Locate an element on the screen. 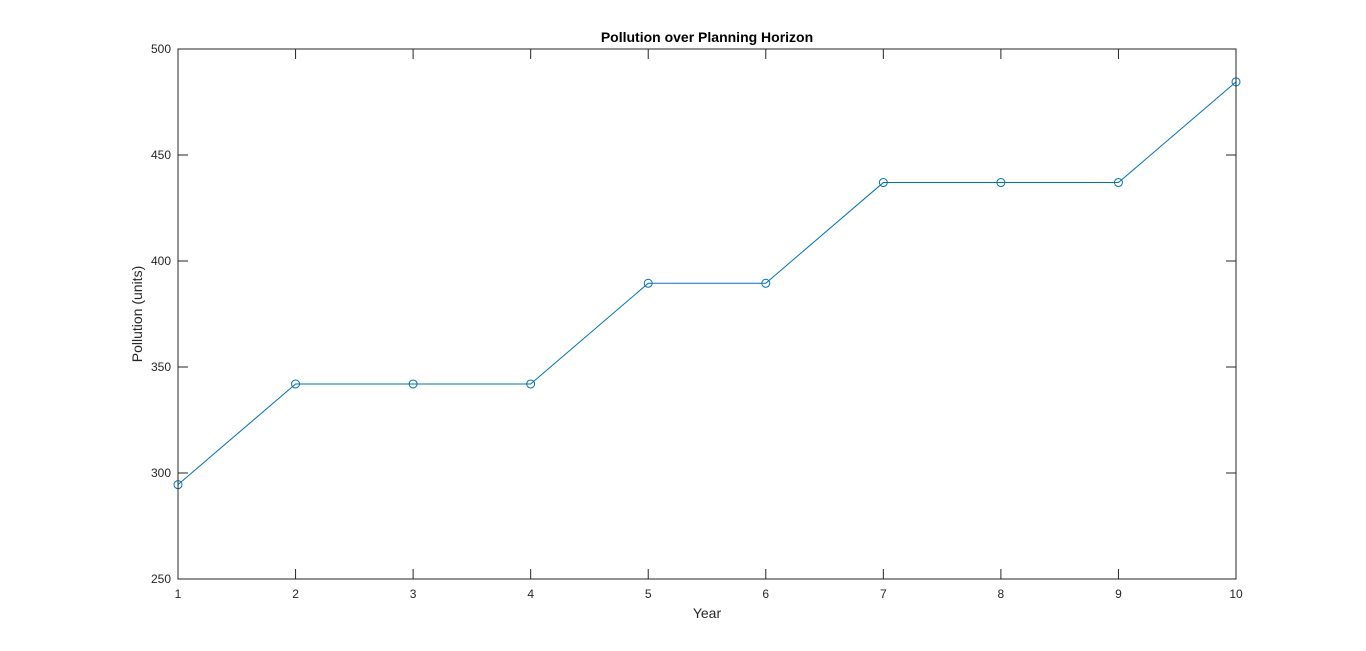  x-tick-label: 5 is located at coordinates (648, 594).